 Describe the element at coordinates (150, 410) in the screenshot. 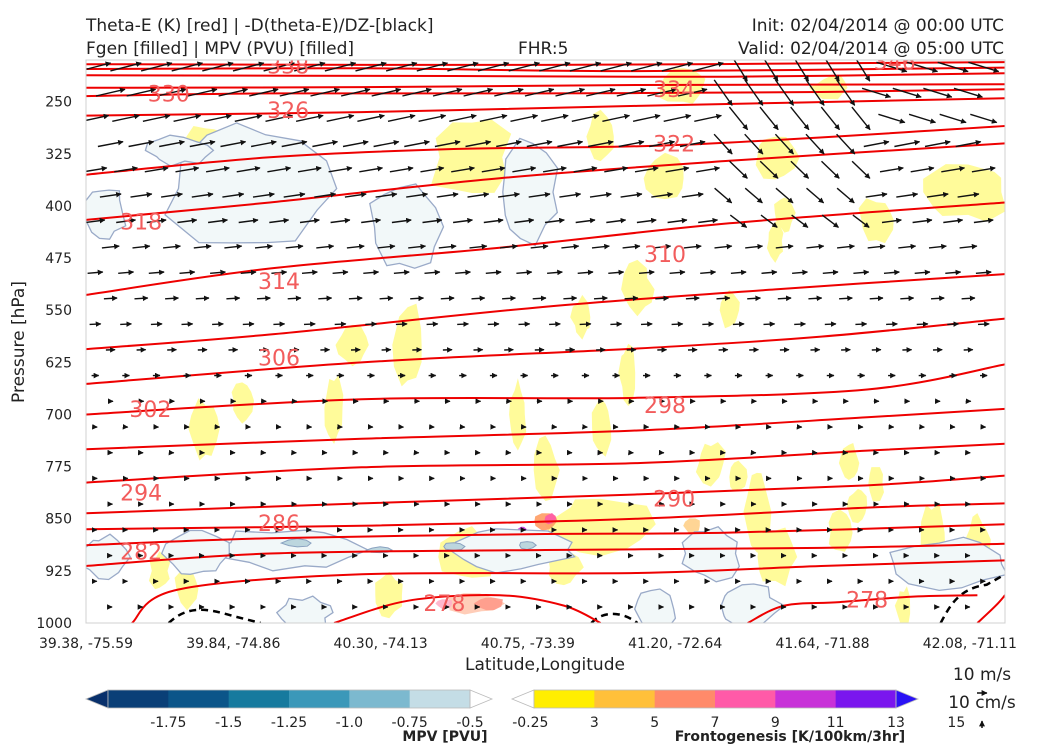

I see `theta-e-label: 302` at that location.